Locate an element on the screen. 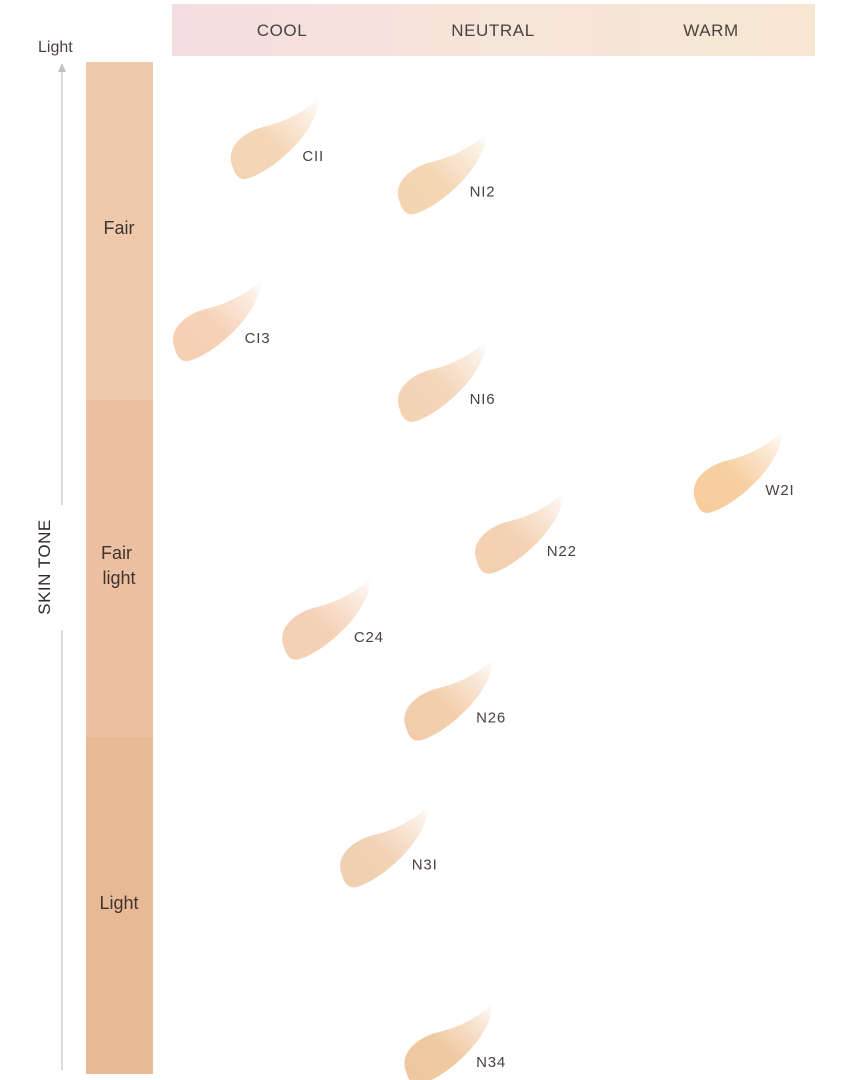  swatch-n34: N34 is located at coordinates (455, 1041).